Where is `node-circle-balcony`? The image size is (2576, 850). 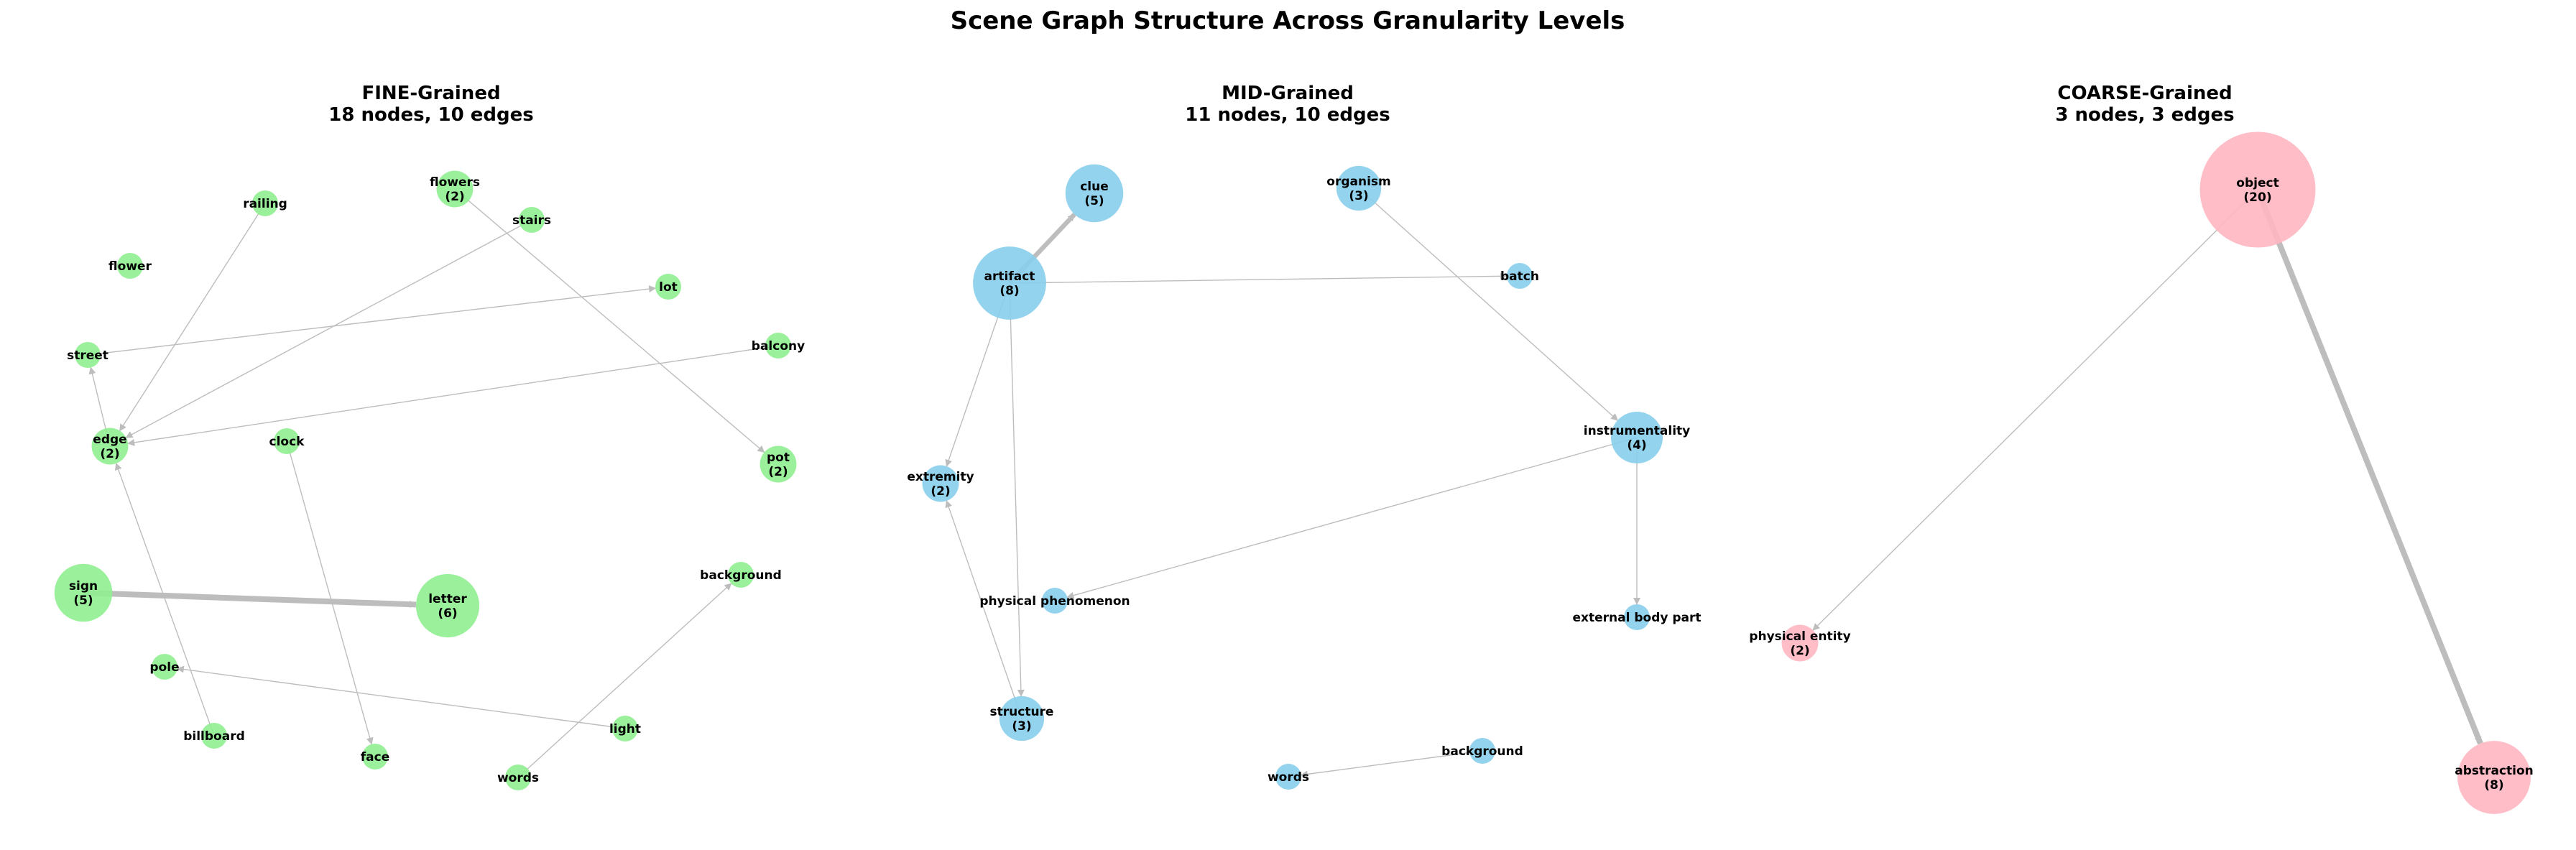 node-circle-balcony is located at coordinates (778, 346).